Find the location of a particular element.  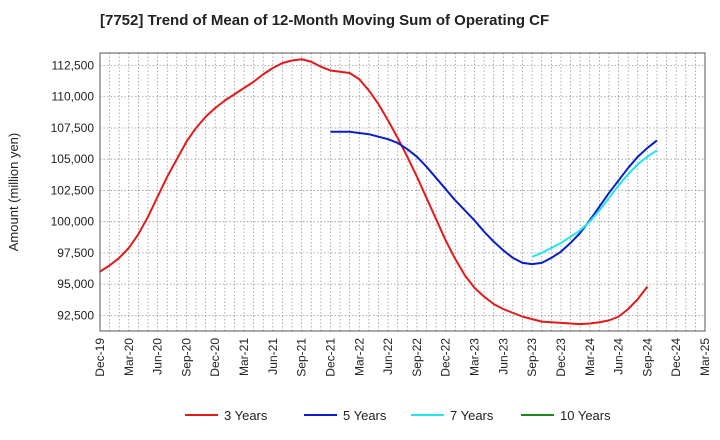

y-tick-label: 105,000 is located at coordinates (73, 159).